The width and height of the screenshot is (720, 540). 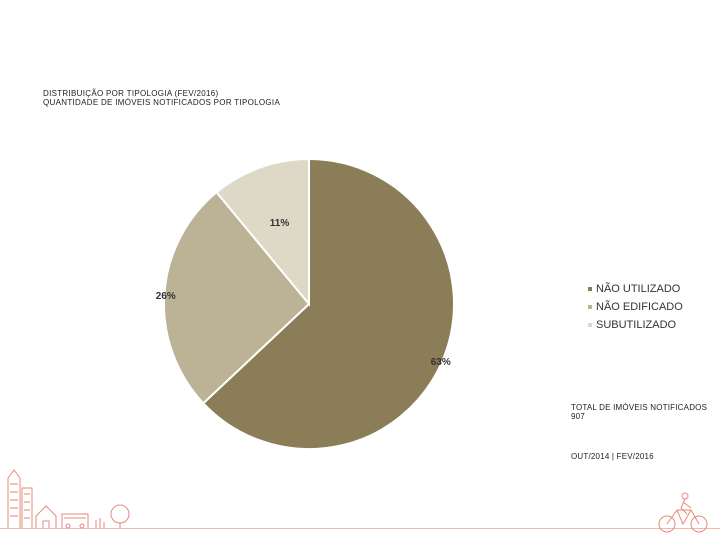 I want to click on total-value: 907, so click(x=578, y=416).